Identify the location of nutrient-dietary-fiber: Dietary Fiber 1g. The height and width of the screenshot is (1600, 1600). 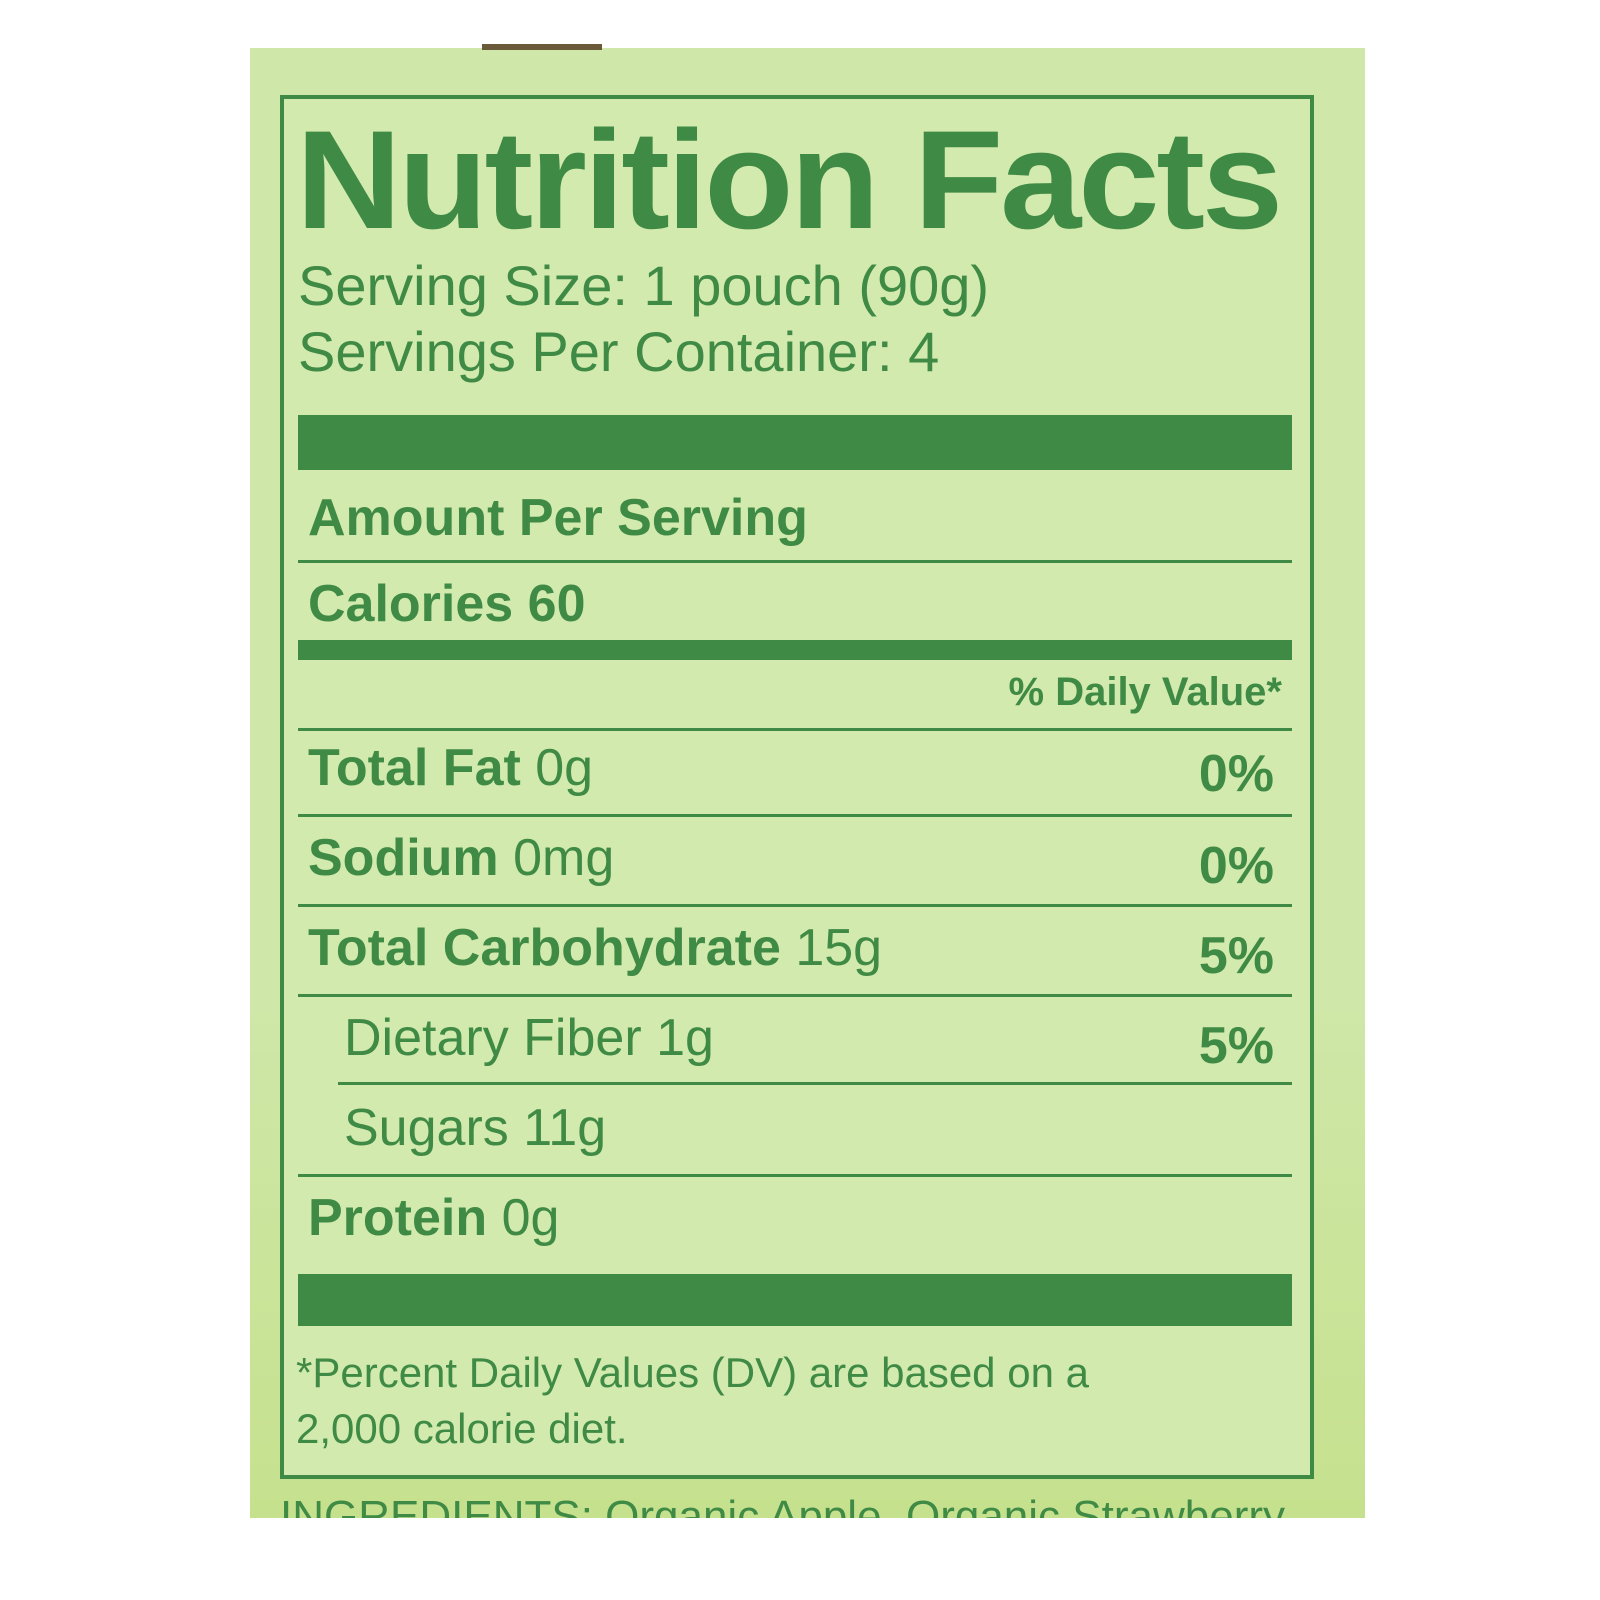
(529, 1038).